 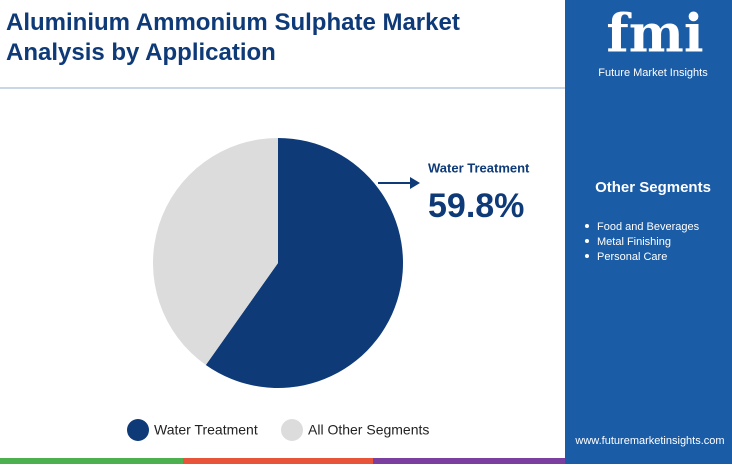 What do you see at coordinates (632, 257) in the screenshot?
I see `sidebar-item: Personal Care` at bounding box center [632, 257].